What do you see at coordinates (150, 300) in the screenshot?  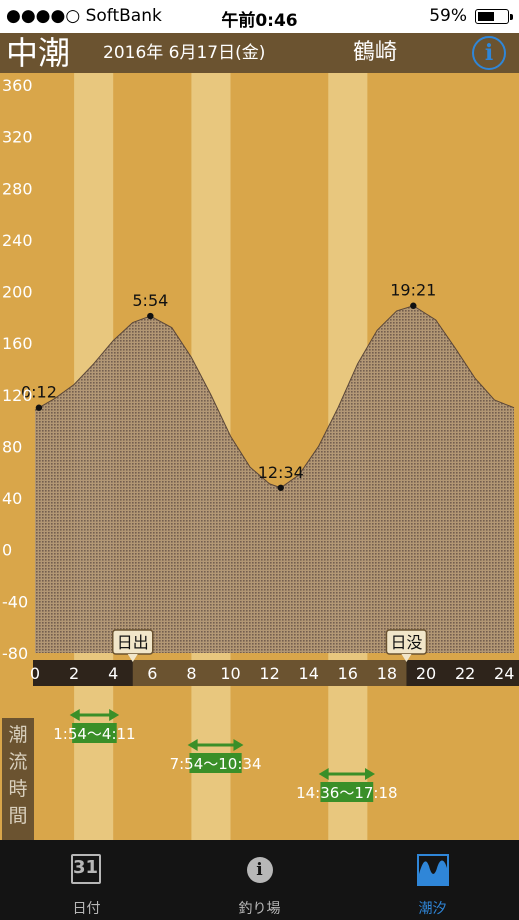 I see `extreme-time-label: 5:54` at bounding box center [150, 300].